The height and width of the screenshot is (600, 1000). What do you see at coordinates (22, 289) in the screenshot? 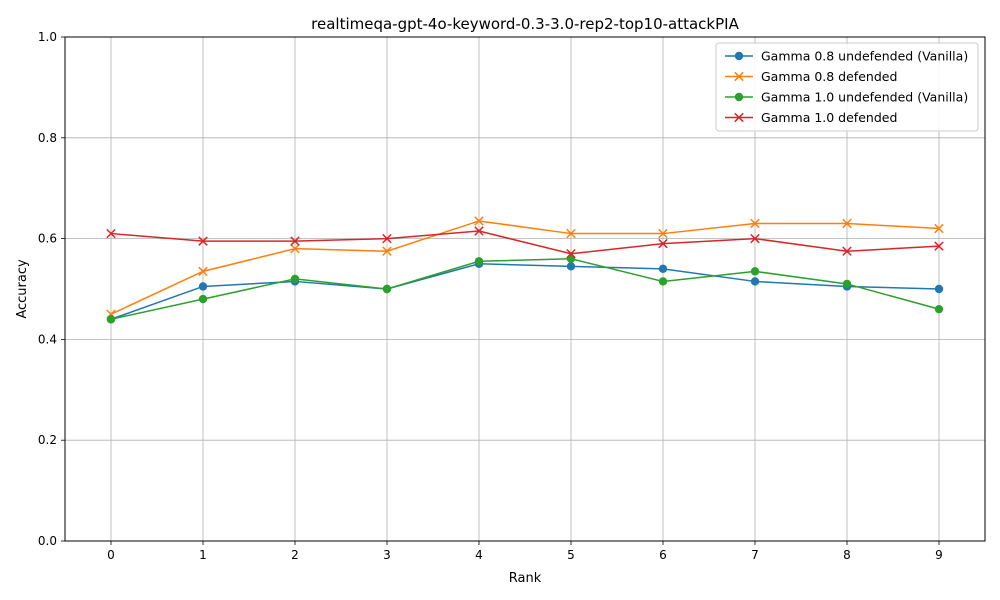
I see `y-axis-title: Accuracy` at bounding box center [22, 289].